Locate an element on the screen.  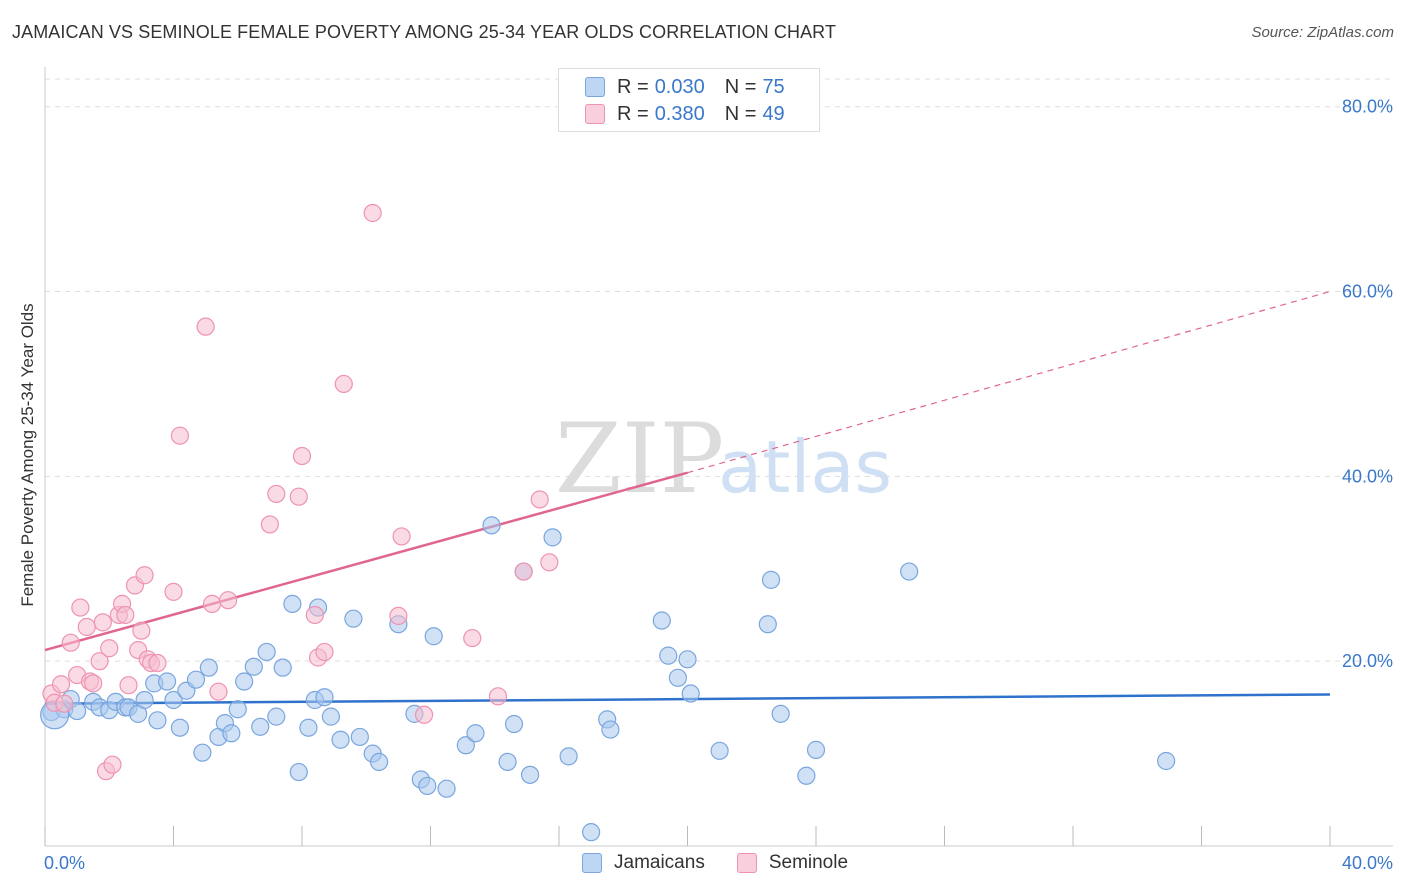
y-tick-label: 40.0% is located at coordinates (1367, 476).